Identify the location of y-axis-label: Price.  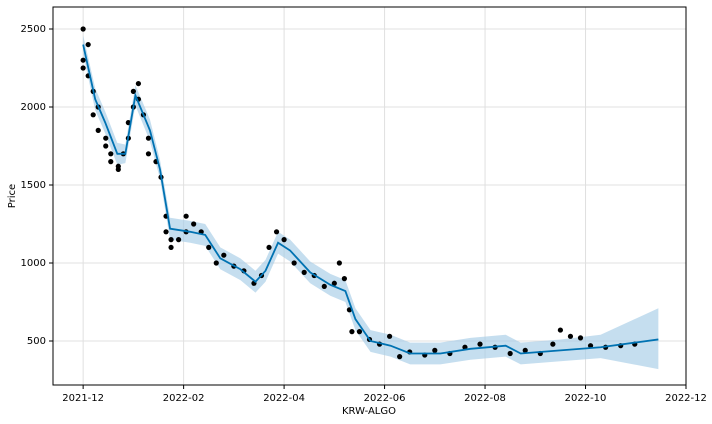
(12, 196).